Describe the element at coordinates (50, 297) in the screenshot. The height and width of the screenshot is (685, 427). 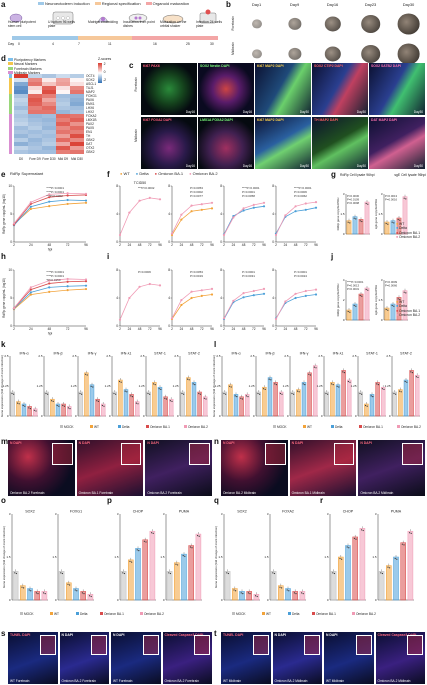
I see `series-line-delta` at that location.